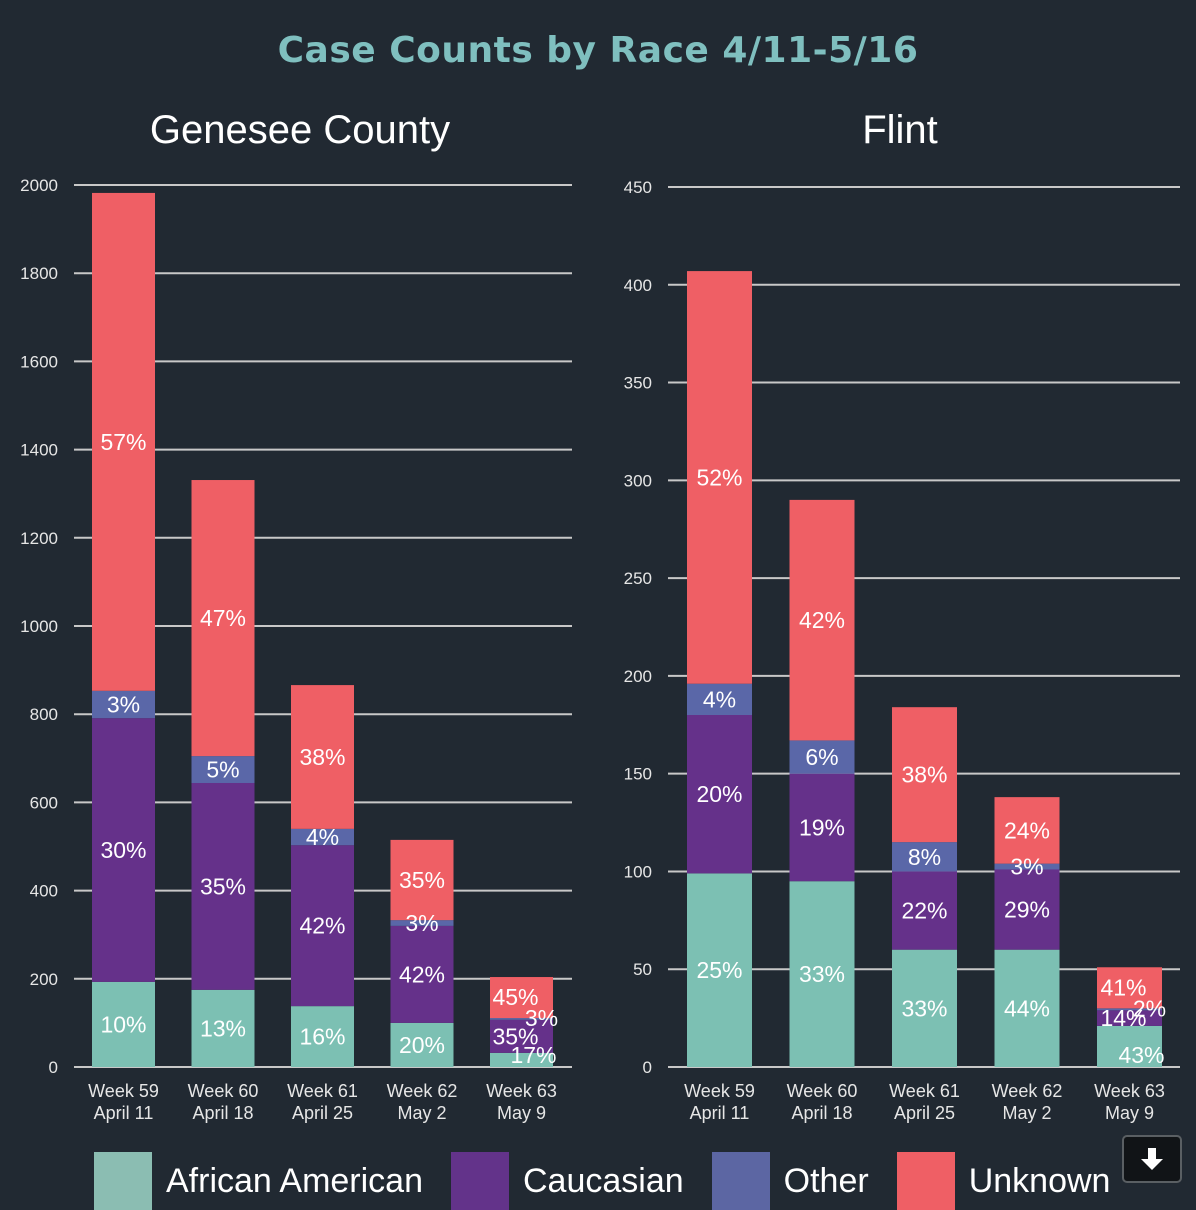 Image resolution: width=1196 pixels, height=1210 pixels. I want to click on genesee-y-tick-label: 400, so click(44, 891).